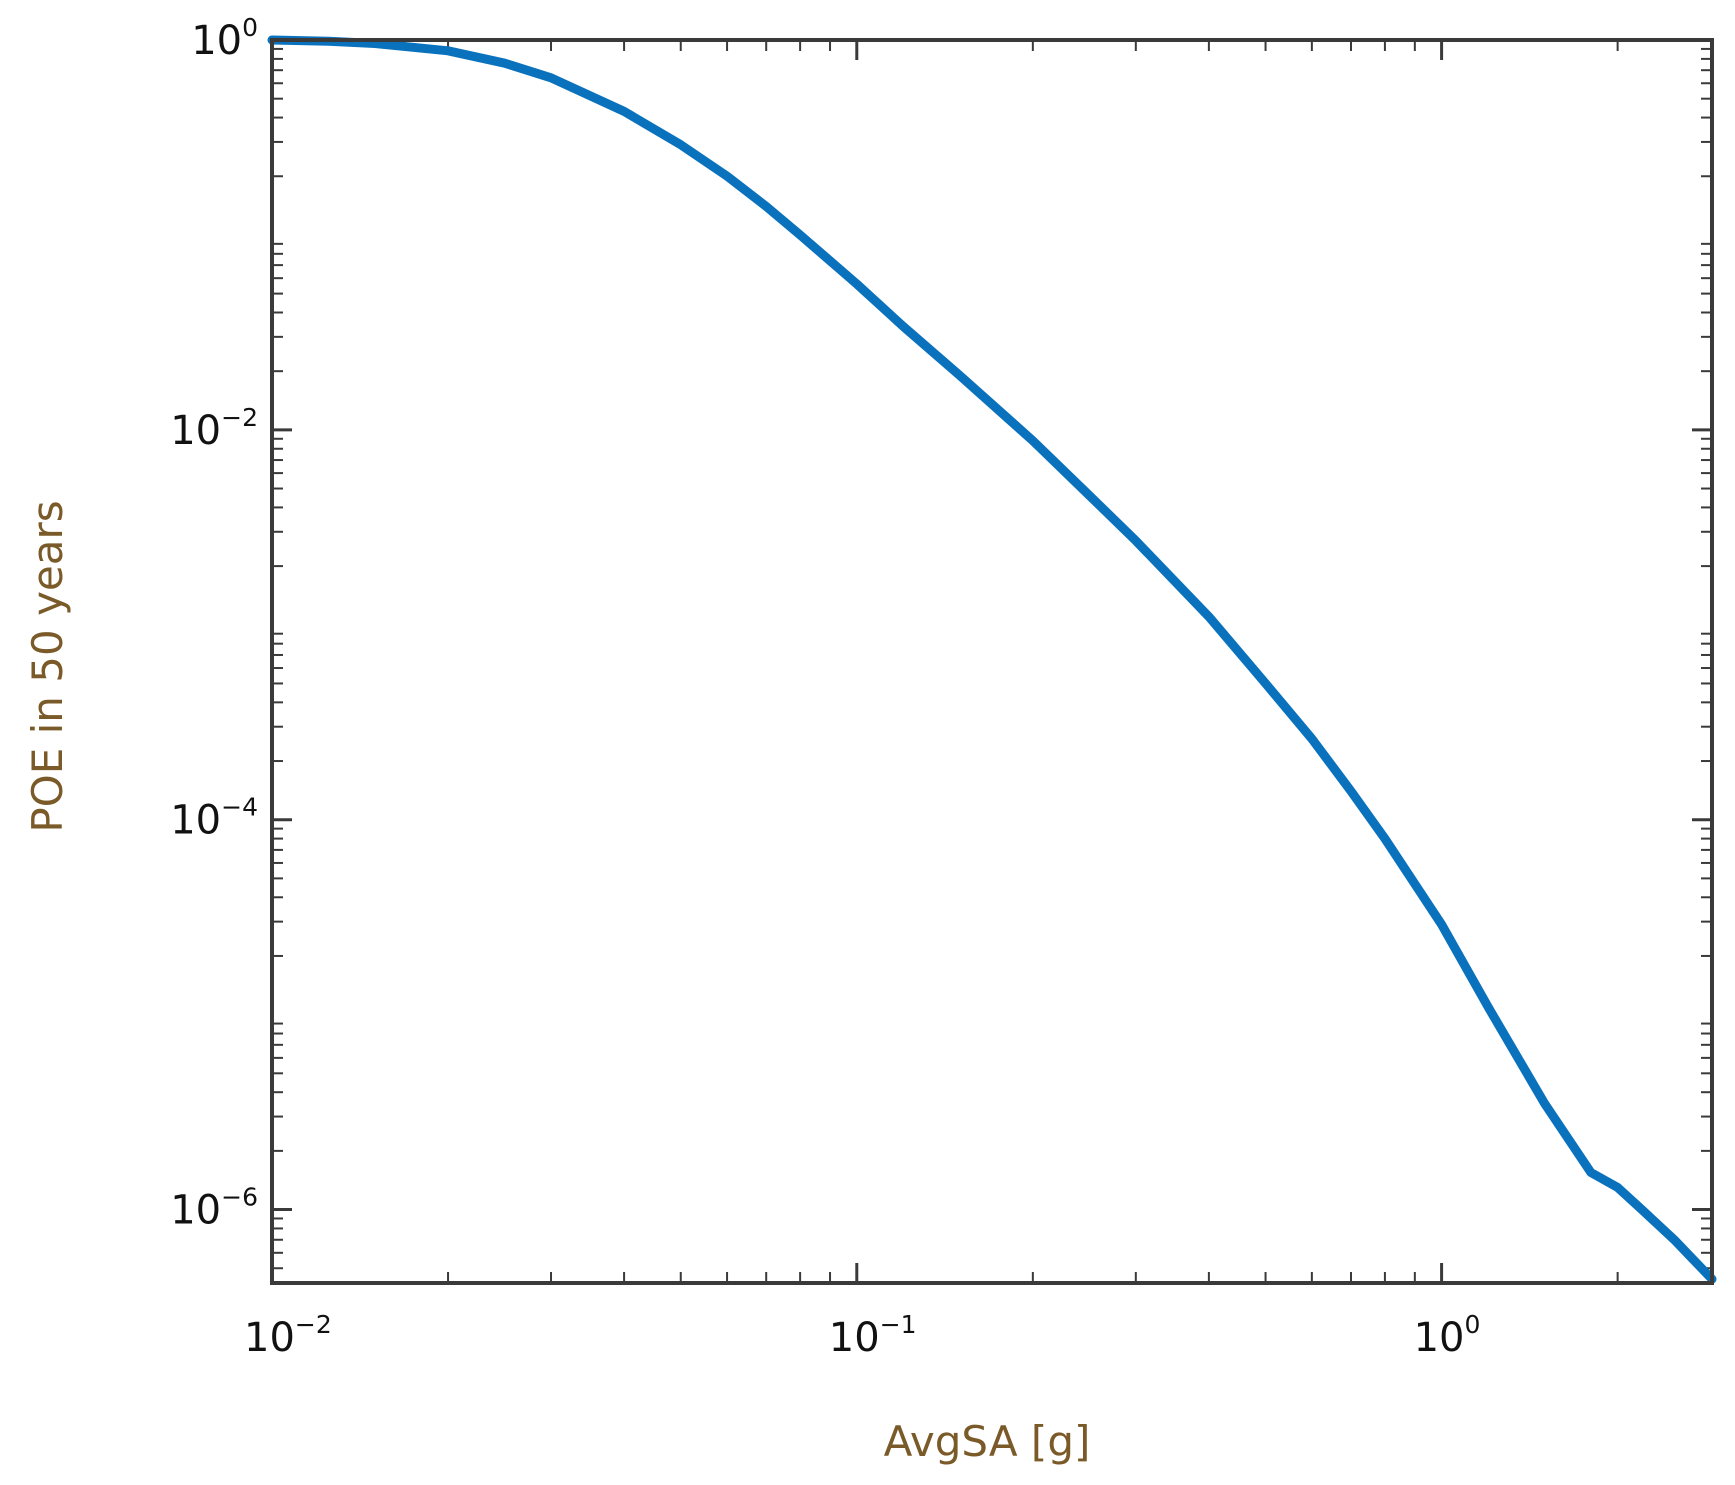 The height and width of the screenshot is (1485, 1735). I want to click on y-tick-label: 10⁻⁴, so click(214, 818).